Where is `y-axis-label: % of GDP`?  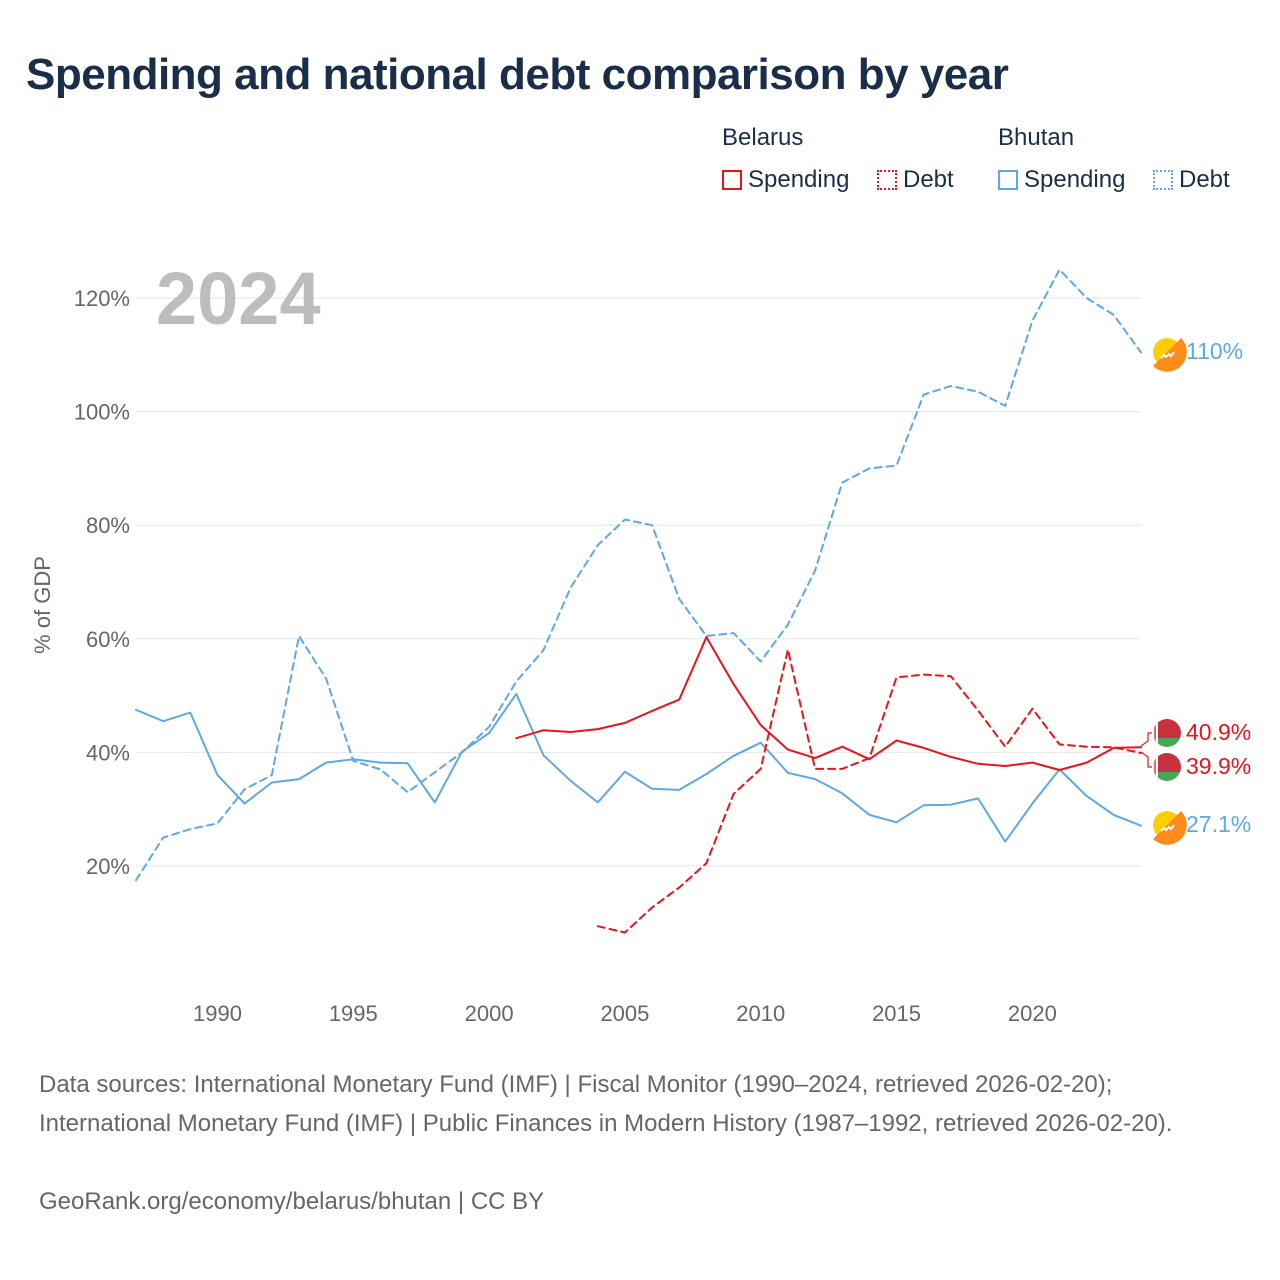
y-axis-label: % of GDP is located at coordinates (42, 605).